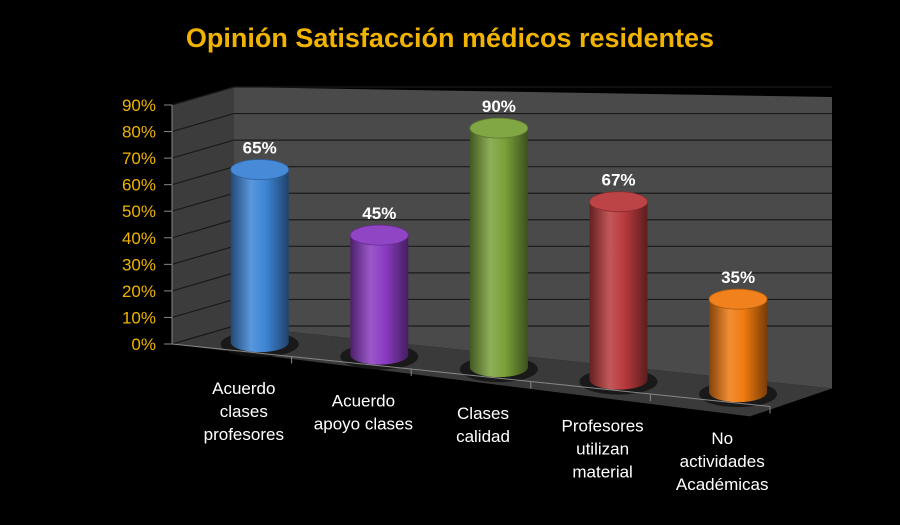  What do you see at coordinates (738, 277) in the screenshot?
I see `data-label: 35%` at bounding box center [738, 277].